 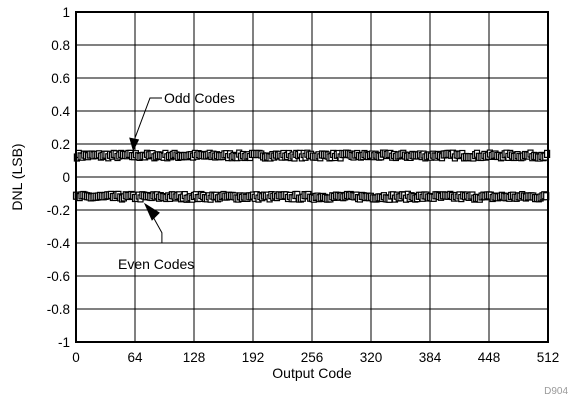 I want to click on x-tick-label: 384, so click(x=430, y=357).